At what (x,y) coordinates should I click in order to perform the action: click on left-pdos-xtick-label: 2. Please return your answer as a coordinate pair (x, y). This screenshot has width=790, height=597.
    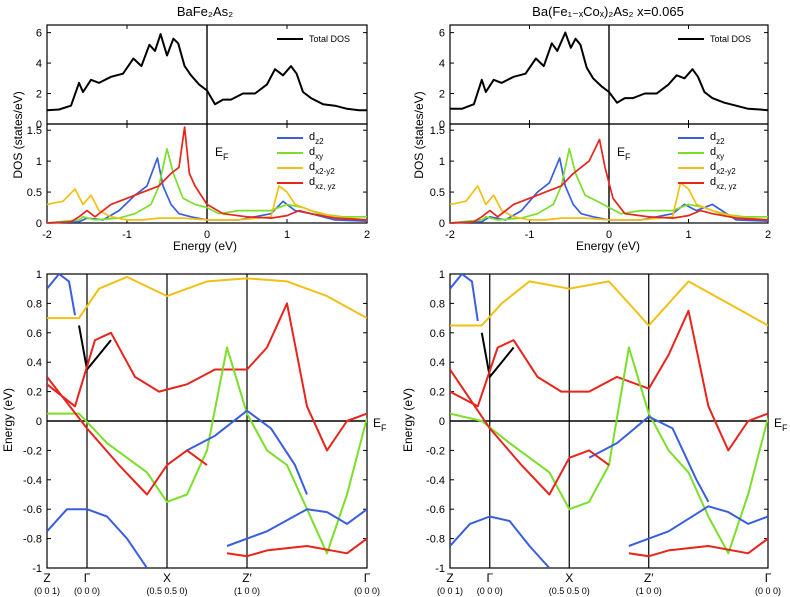
    Looking at the image, I should click on (367, 235).